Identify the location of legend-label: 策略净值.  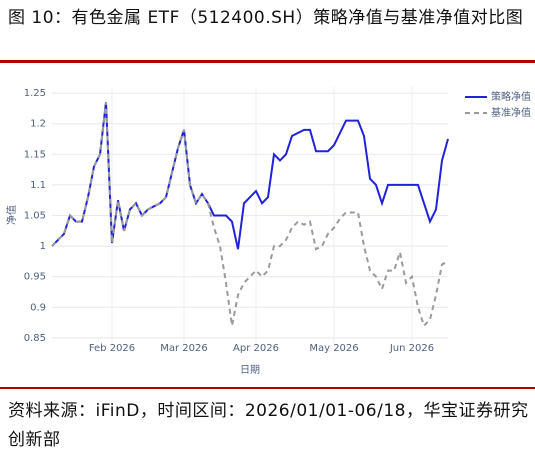
(511, 96).